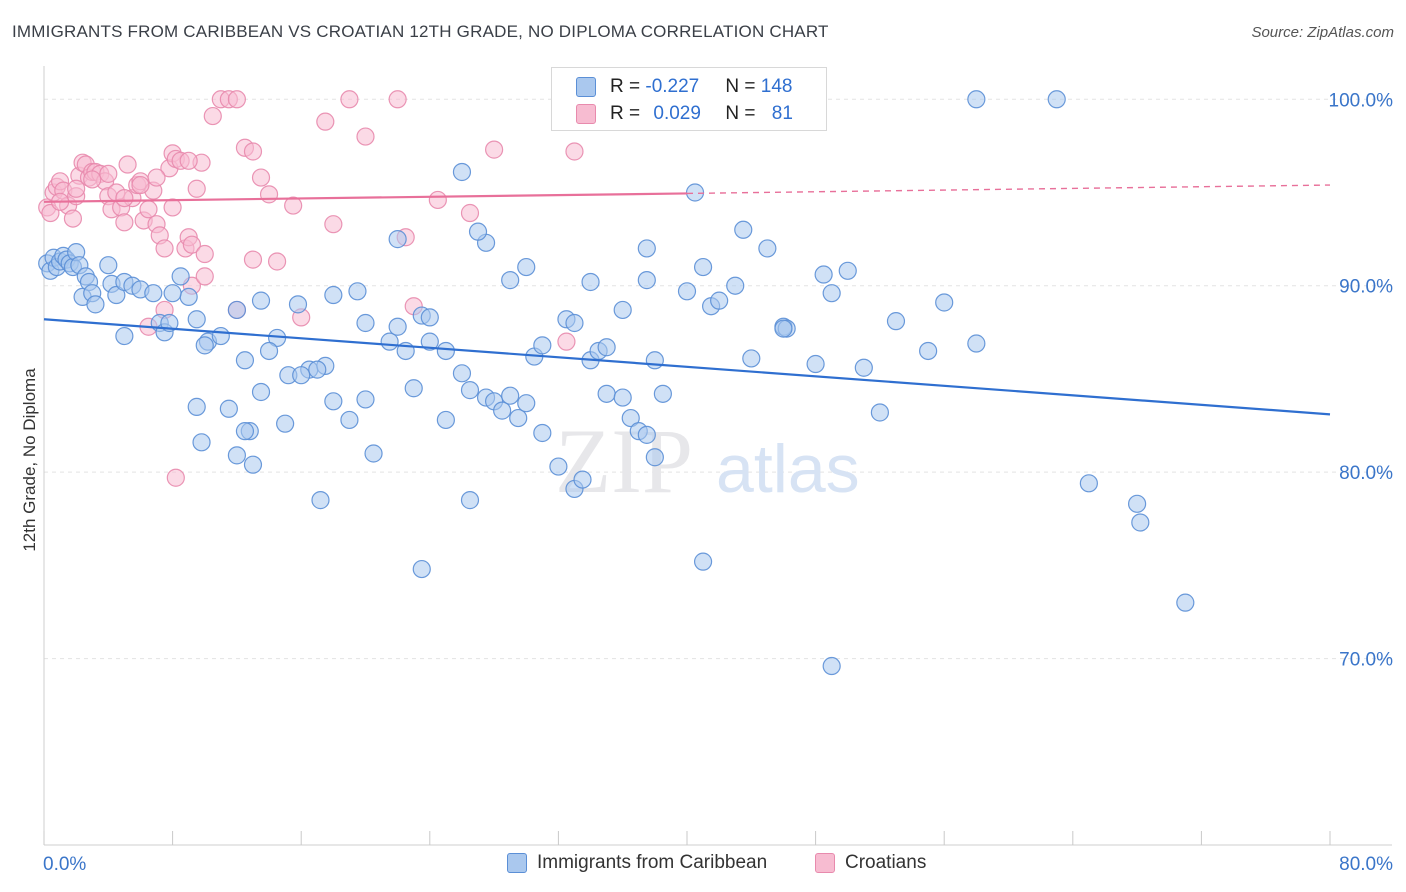 This screenshot has width=1406, height=892. I want to click on y-tick-label: 70.0%, so click(1366, 660).